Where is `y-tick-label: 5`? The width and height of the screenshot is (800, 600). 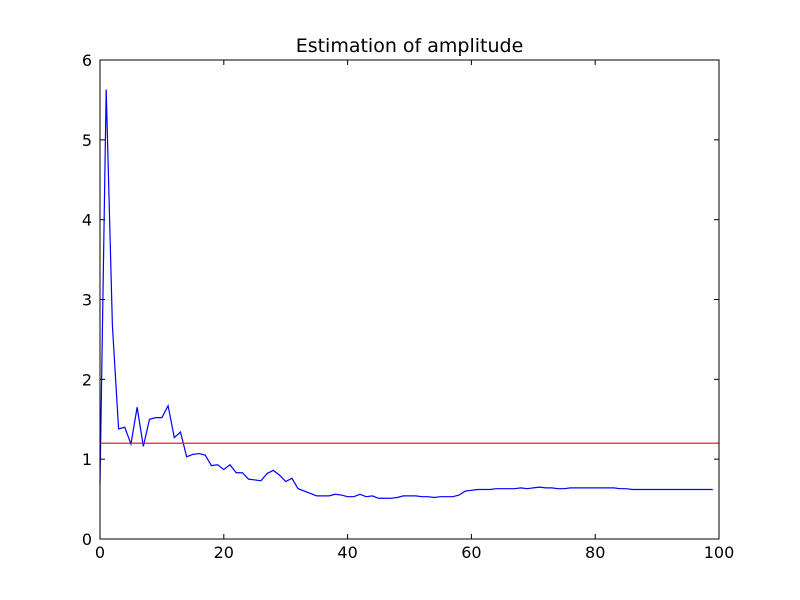
y-tick-label: 5 is located at coordinates (87, 140).